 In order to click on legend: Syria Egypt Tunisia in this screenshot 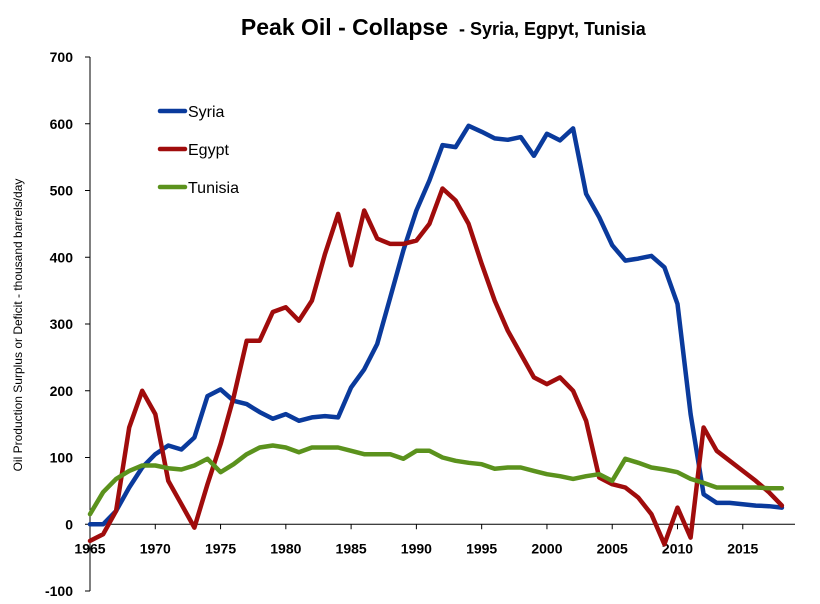, I will do `click(198, 150)`.